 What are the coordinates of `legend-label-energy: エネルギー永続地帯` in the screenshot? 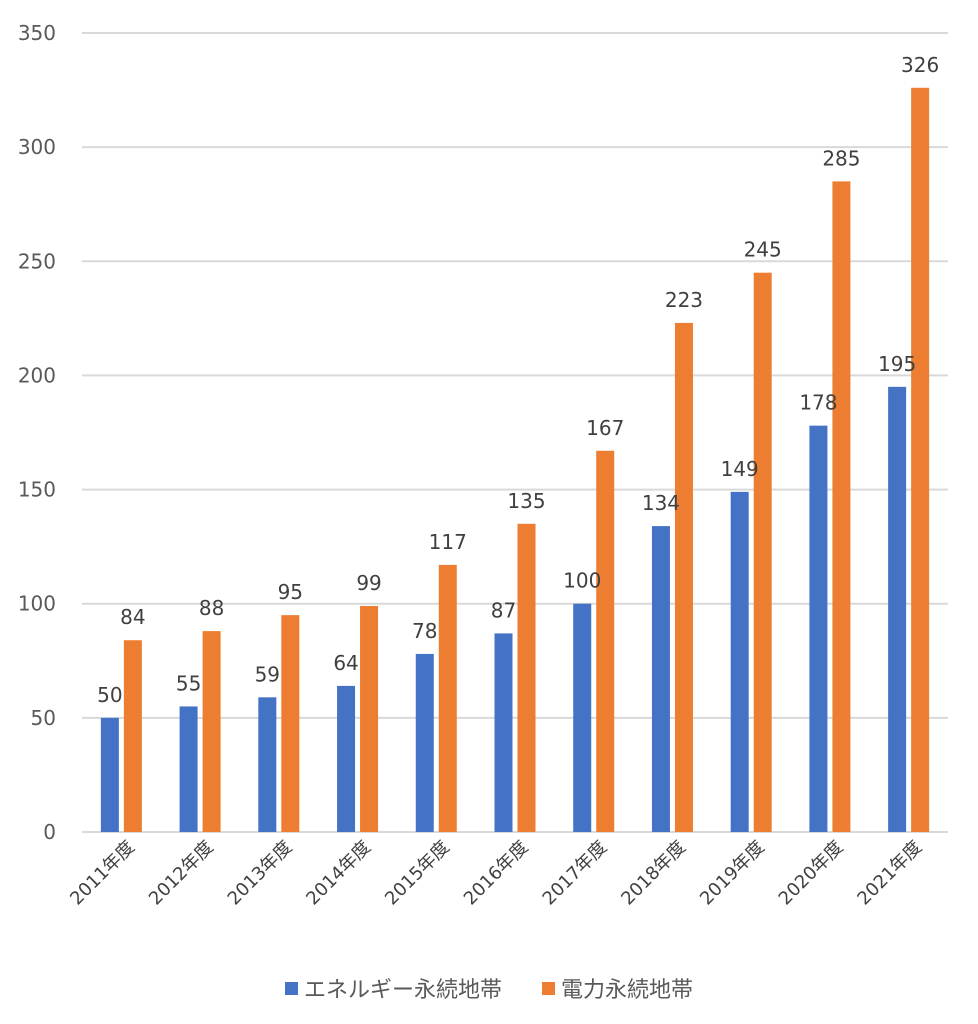 It's located at (402, 990).